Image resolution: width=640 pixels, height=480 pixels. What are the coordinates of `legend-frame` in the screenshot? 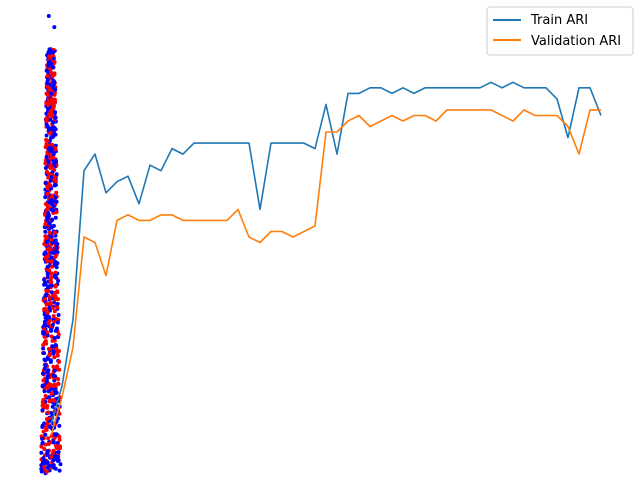 It's located at (560, 31).